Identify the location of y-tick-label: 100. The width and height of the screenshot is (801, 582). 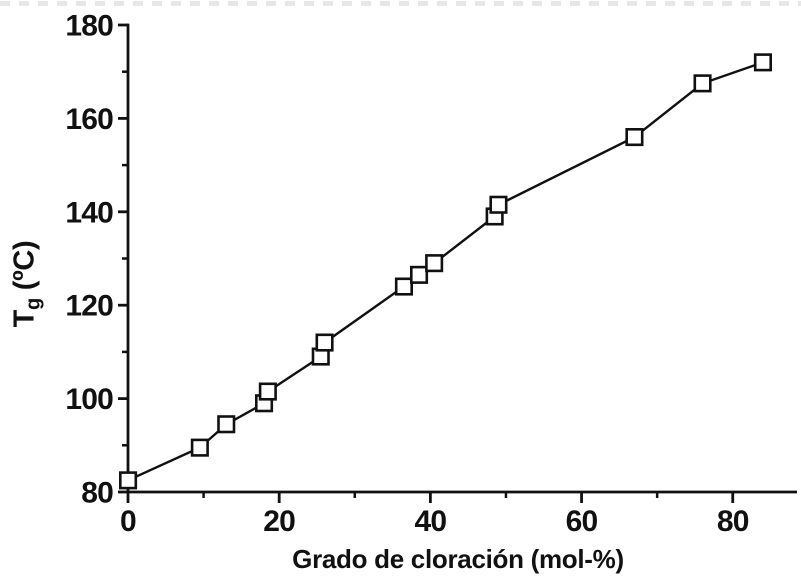
(89, 399).